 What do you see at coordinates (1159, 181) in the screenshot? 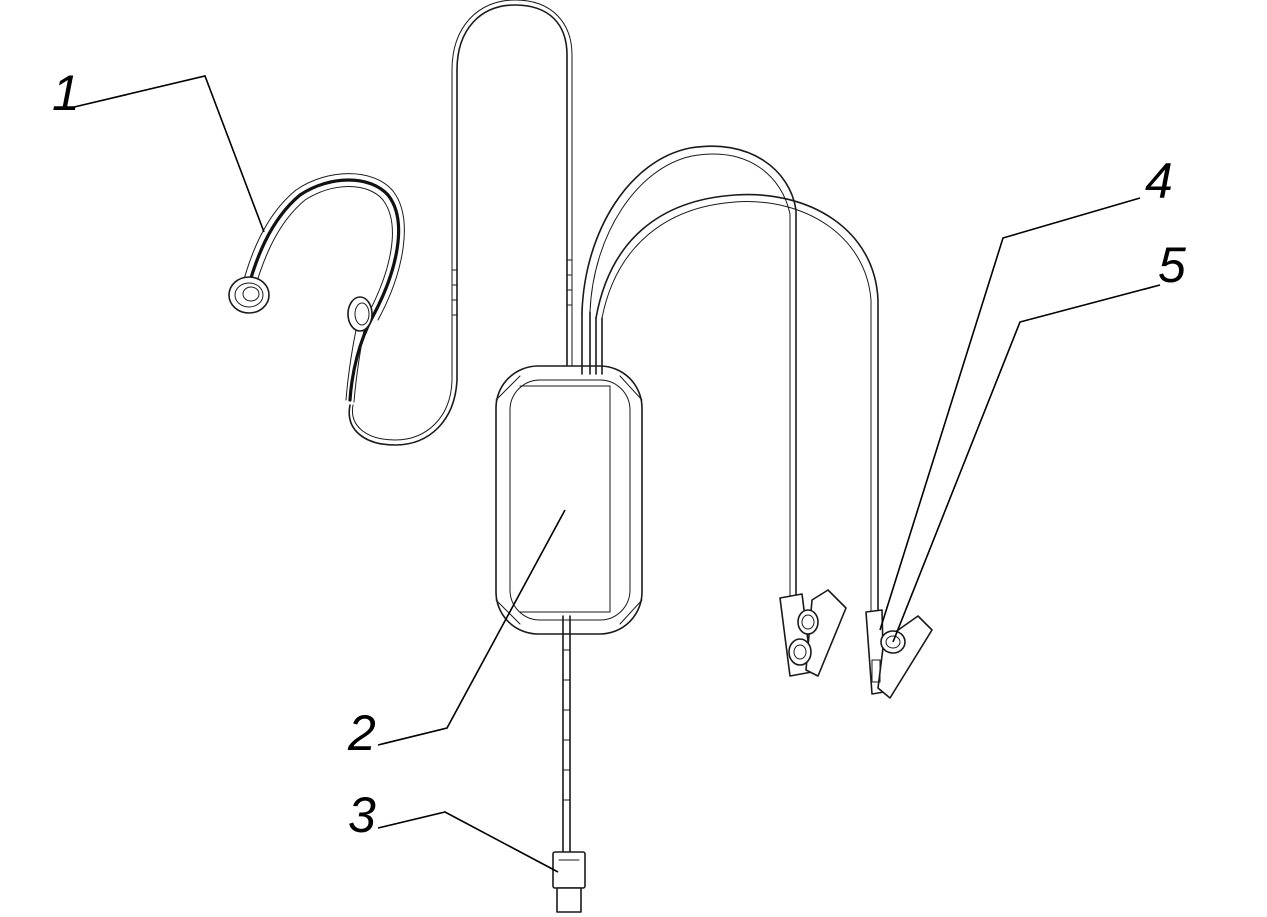
I see `callout-label-4: 4` at bounding box center [1159, 181].